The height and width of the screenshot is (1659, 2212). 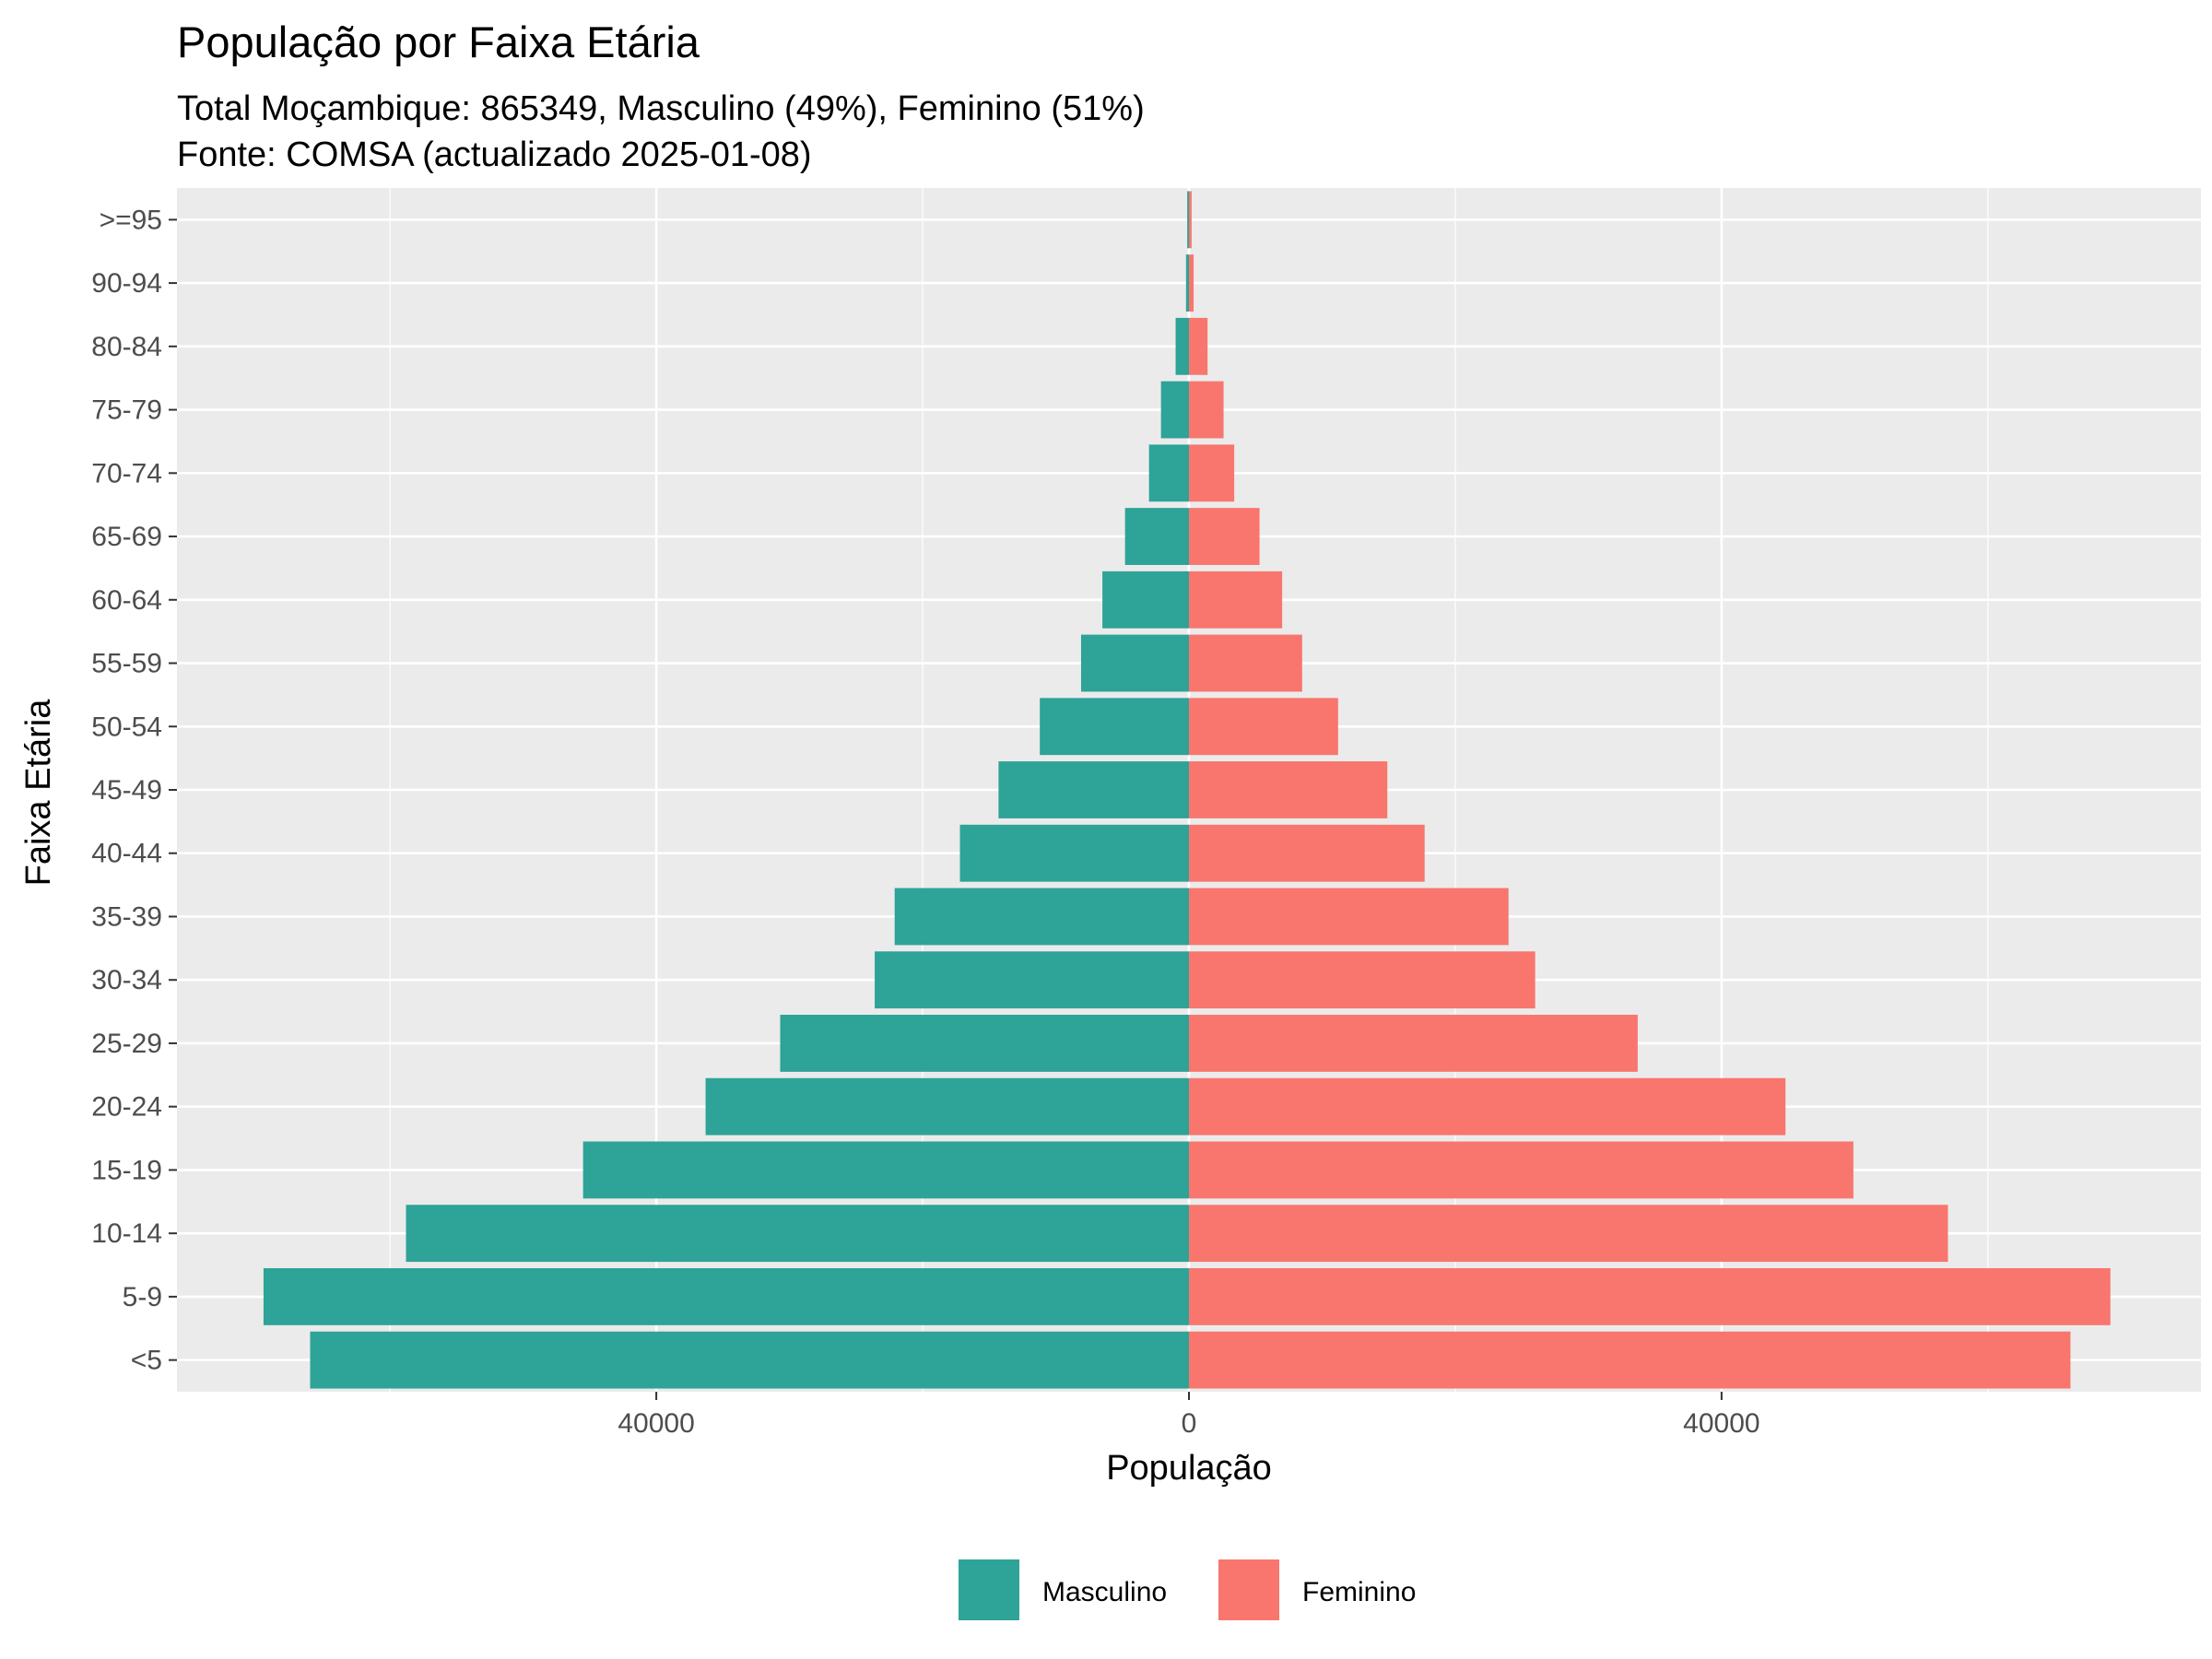 What do you see at coordinates (142, 1297) in the screenshot?
I see `y-tick-label: 5-9` at bounding box center [142, 1297].